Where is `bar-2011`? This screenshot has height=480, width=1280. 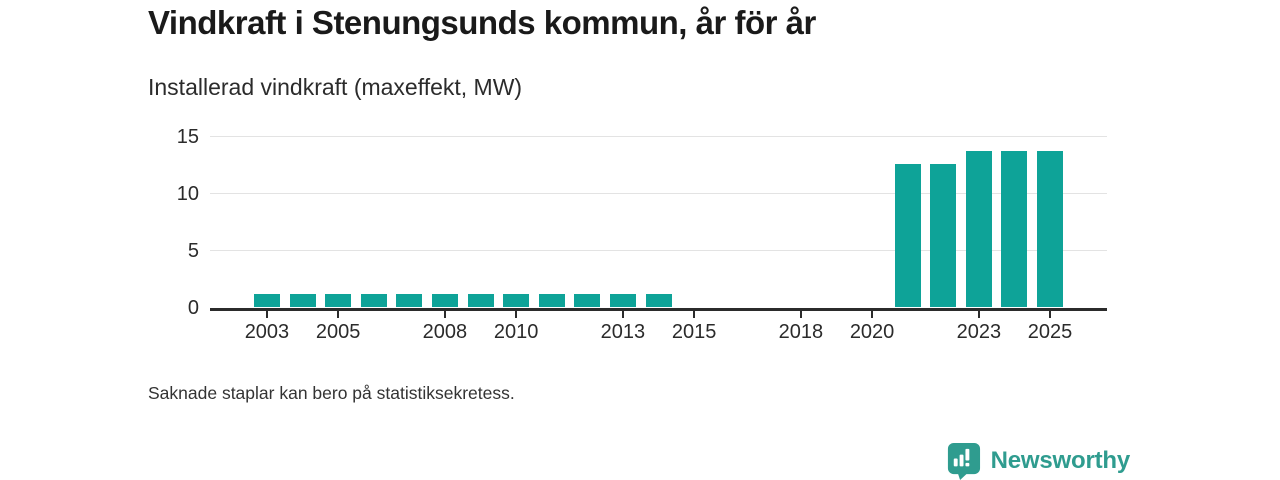
bar-2011 is located at coordinates (551, 300).